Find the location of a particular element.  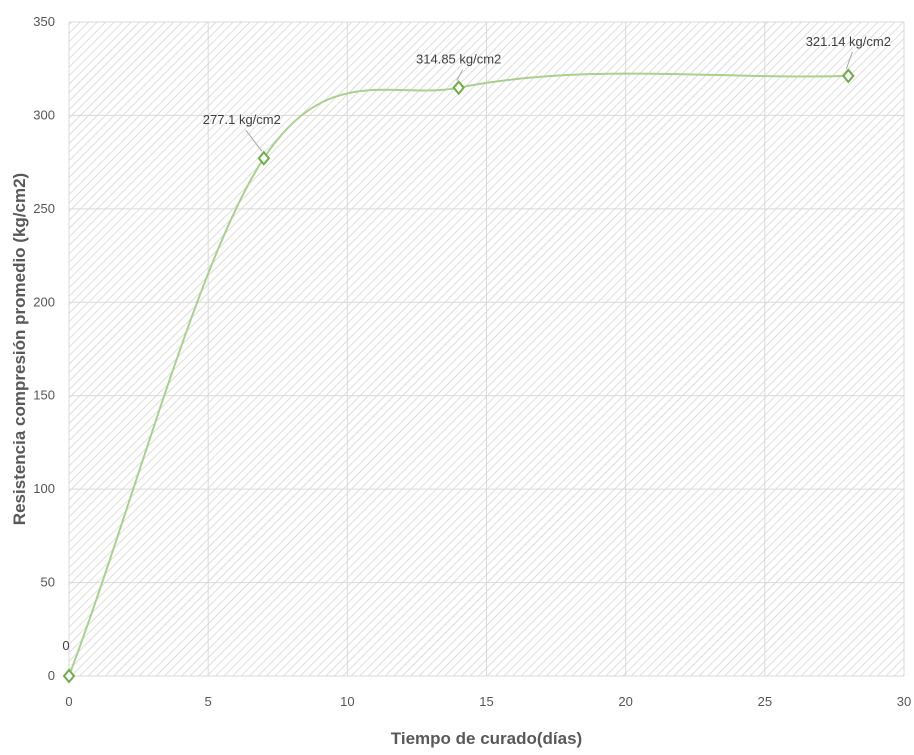

y-axis-title: Resistencia compresión promedio (kg/cm2) is located at coordinates (19, 349).